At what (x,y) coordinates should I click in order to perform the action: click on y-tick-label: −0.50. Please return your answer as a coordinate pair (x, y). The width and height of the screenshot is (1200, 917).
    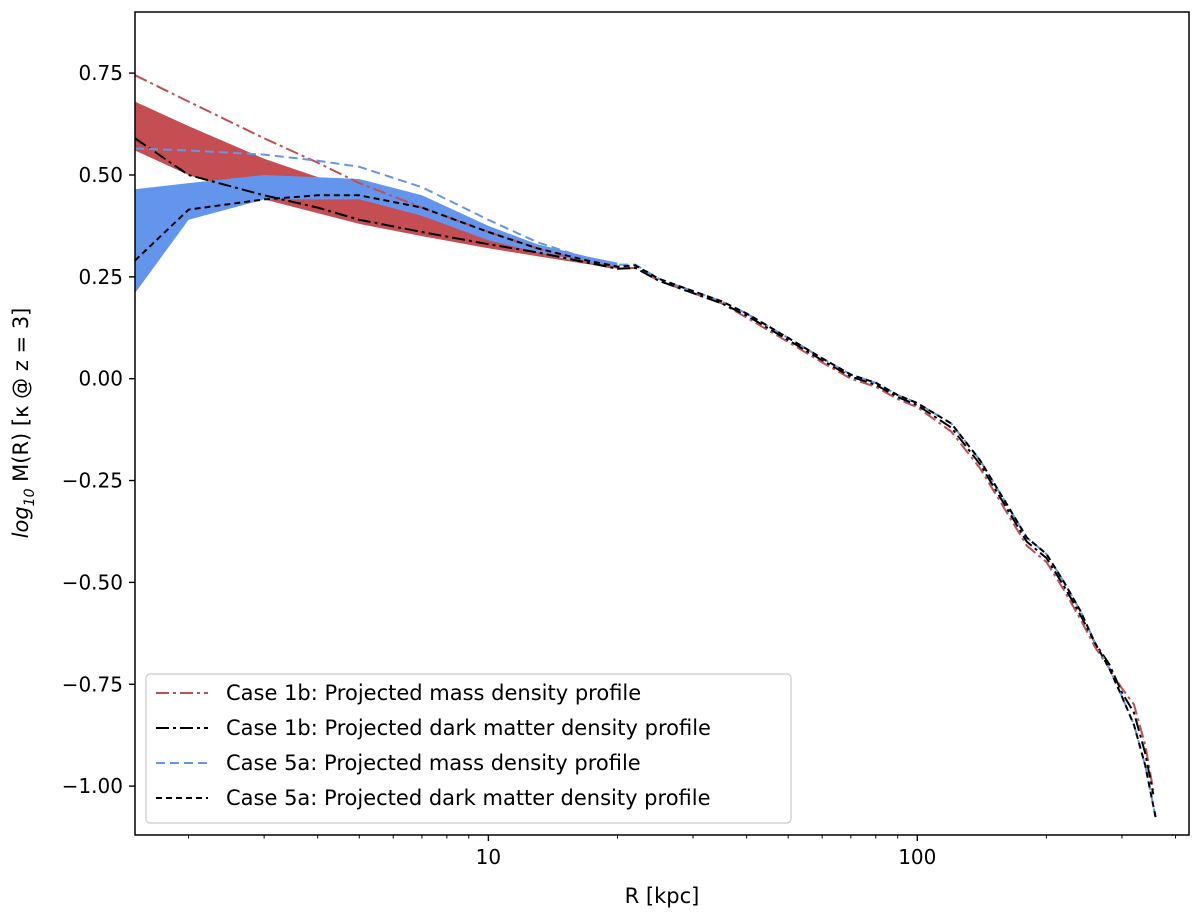
    Looking at the image, I should click on (92, 582).